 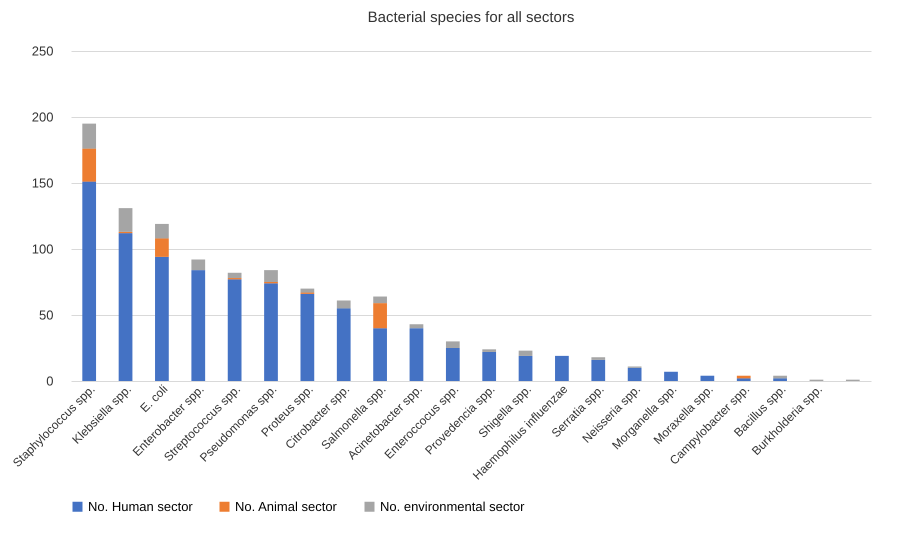 What do you see at coordinates (43, 249) in the screenshot?
I see `y-tick-label: 100` at bounding box center [43, 249].